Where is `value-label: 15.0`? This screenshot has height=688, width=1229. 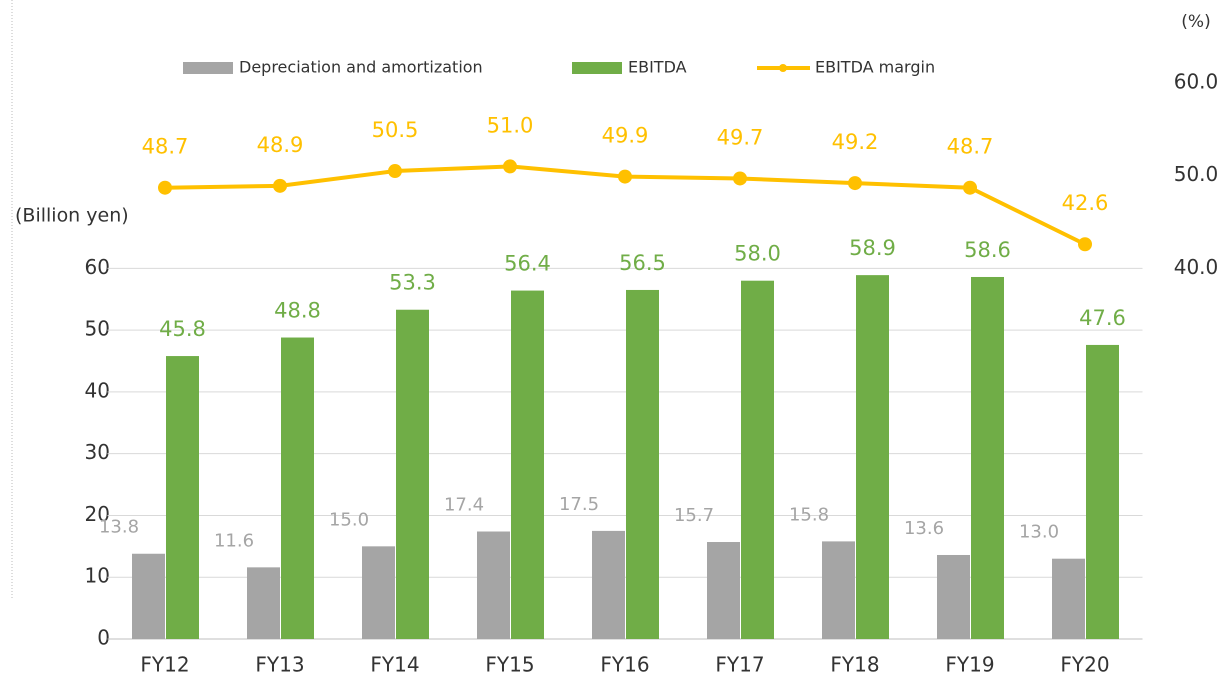
value-label: 15.0 is located at coordinates (349, 519).